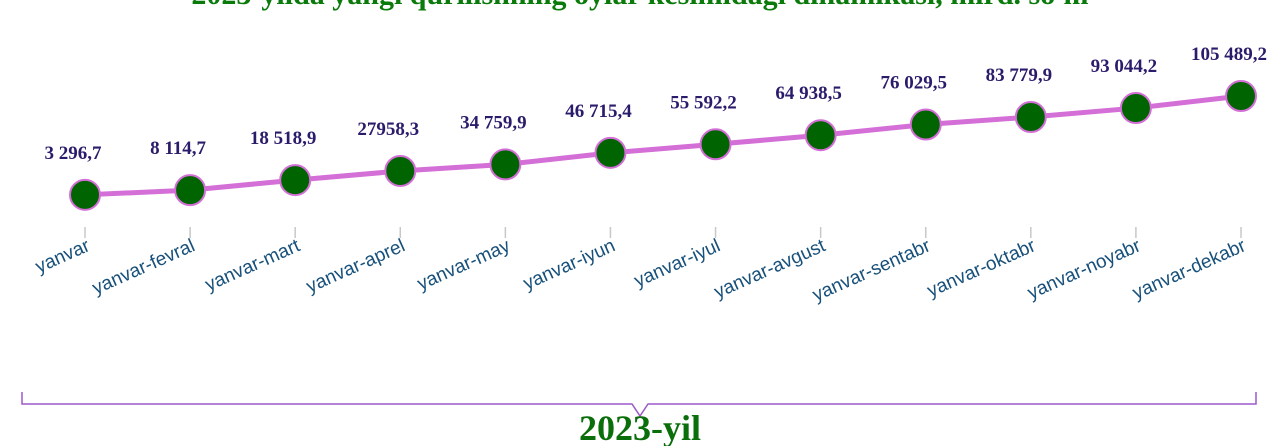  What do you see at coordinates (1124, 66) in the screenshot?
I see `data-label: 93 044,2` at bounding box center [1124, 66].